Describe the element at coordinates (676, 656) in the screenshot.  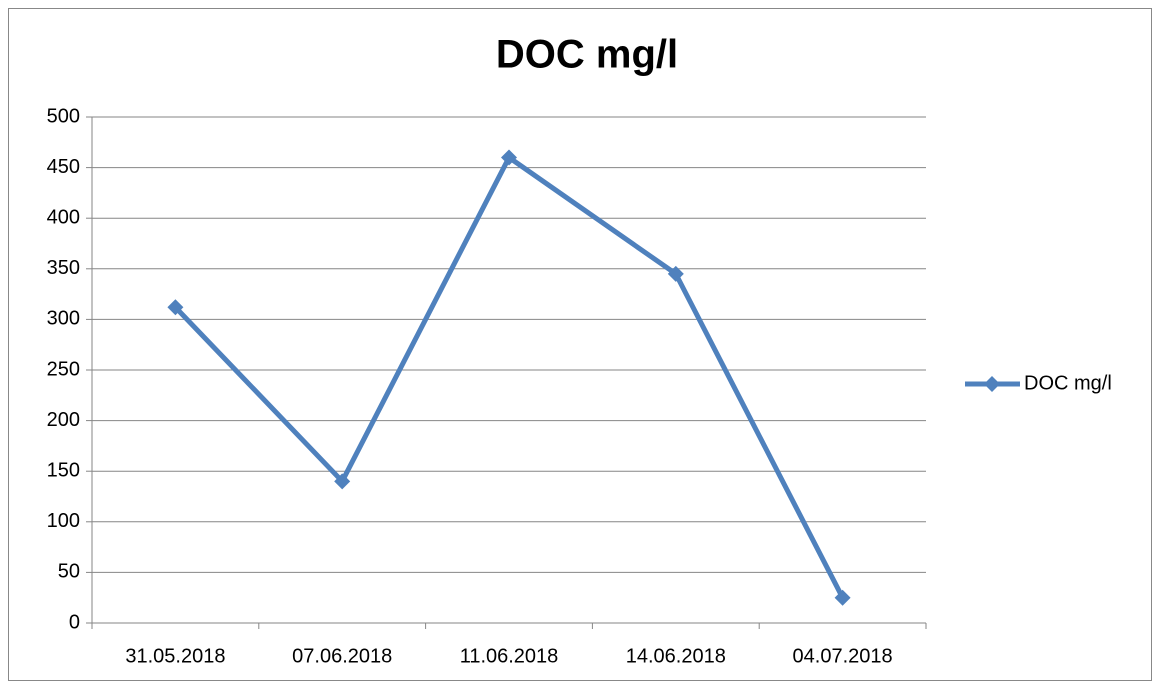
I see `x-tick-label: 14.06.2018` at that location.